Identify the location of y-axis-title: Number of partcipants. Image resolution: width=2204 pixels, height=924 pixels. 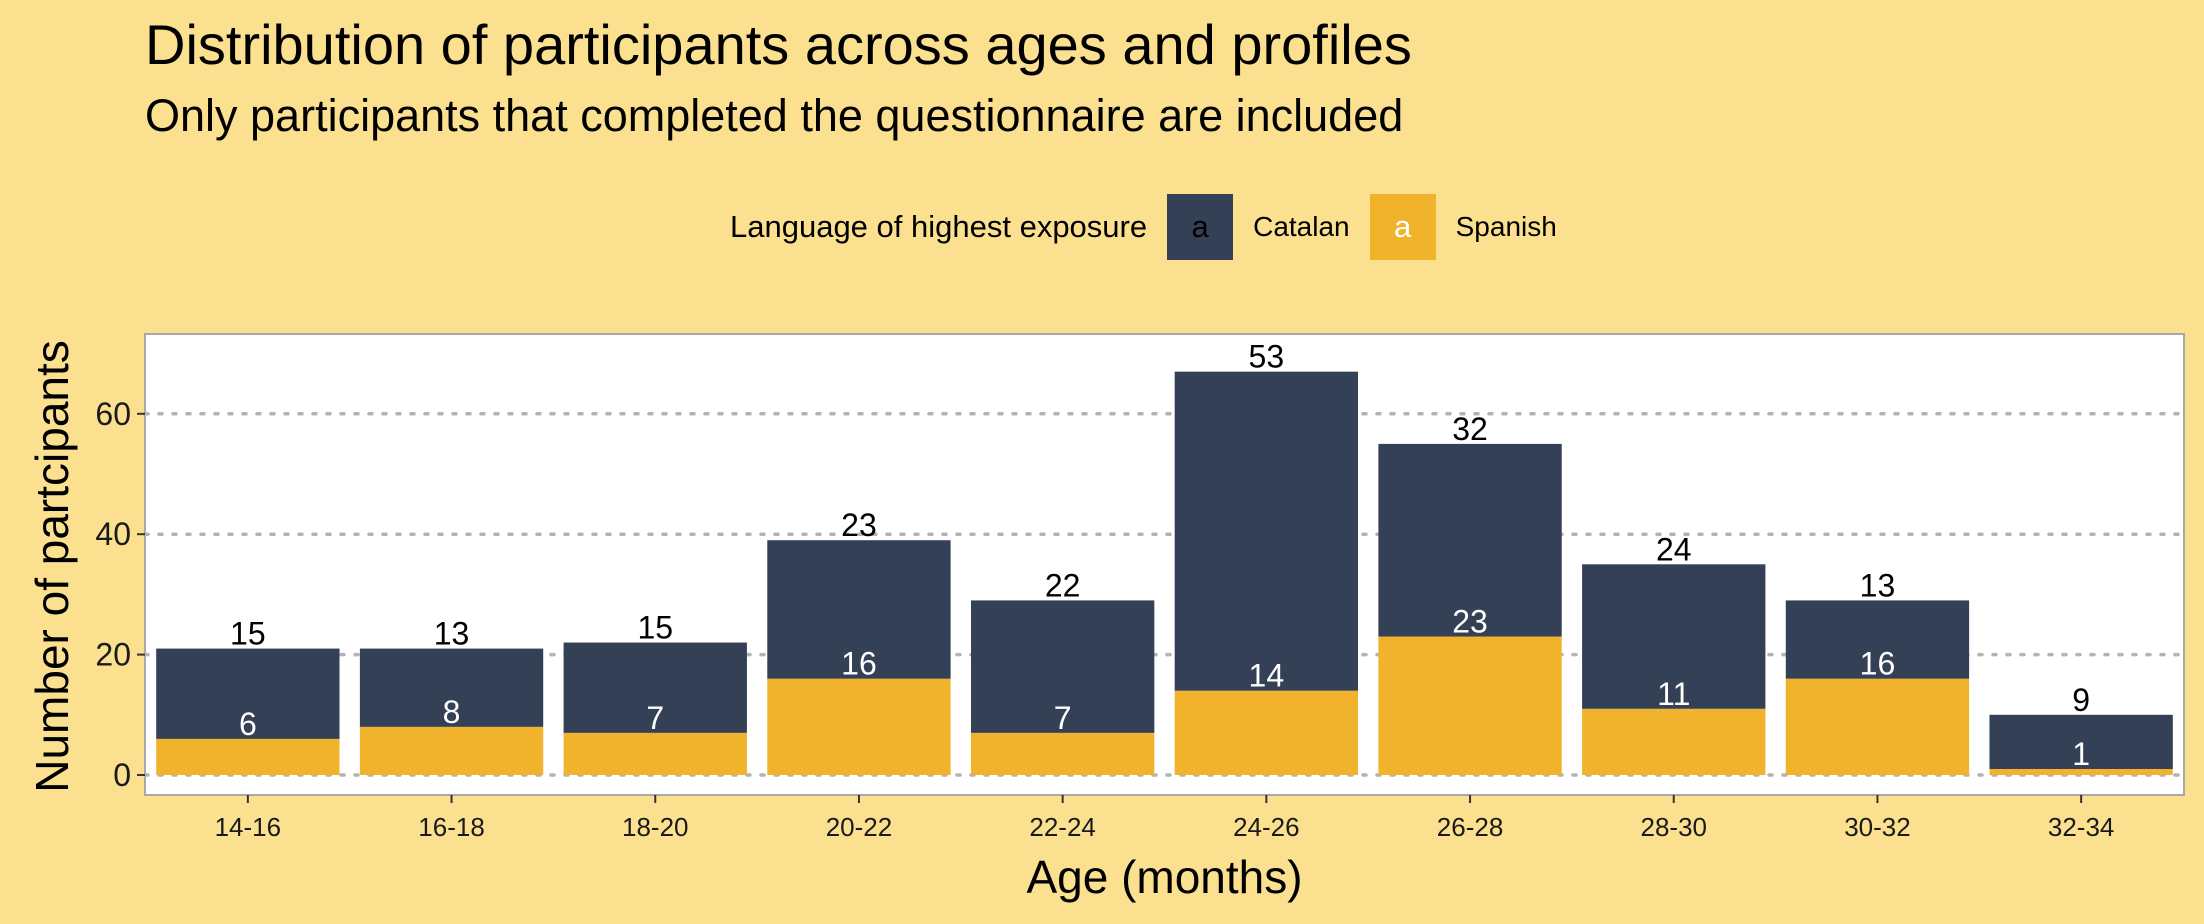
(52, 566).